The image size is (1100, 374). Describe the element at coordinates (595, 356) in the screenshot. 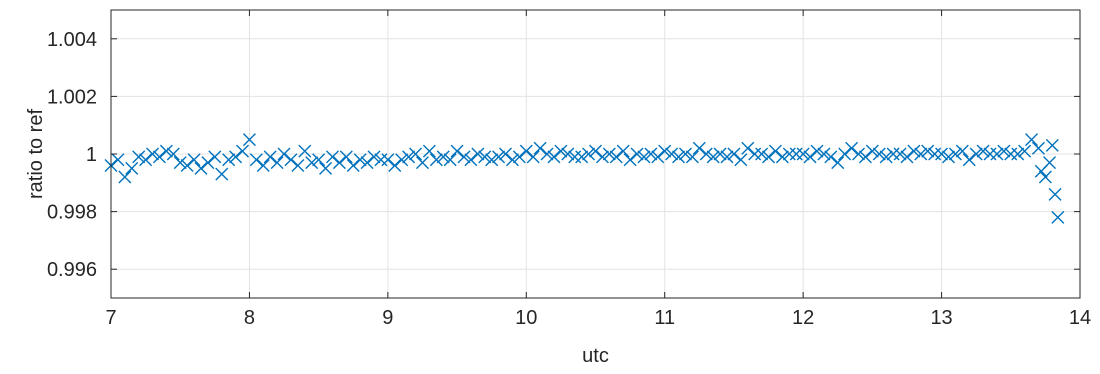

I see `x-axis-label: utc` at that location.